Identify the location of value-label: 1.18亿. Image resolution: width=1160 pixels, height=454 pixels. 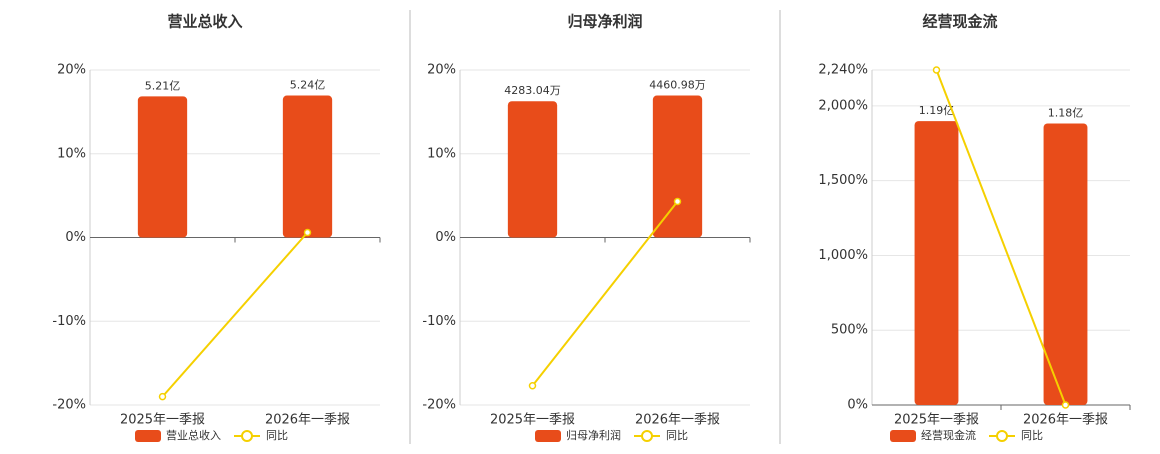
(1066, 112).